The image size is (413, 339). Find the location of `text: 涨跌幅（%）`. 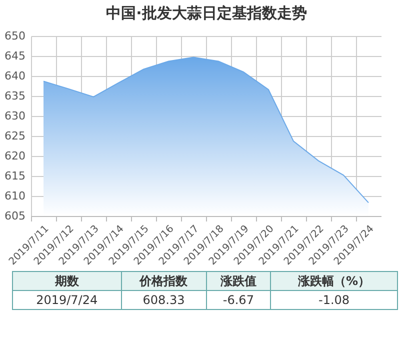

text: 涨跌幅（%） is located at coordinates (334, 281).